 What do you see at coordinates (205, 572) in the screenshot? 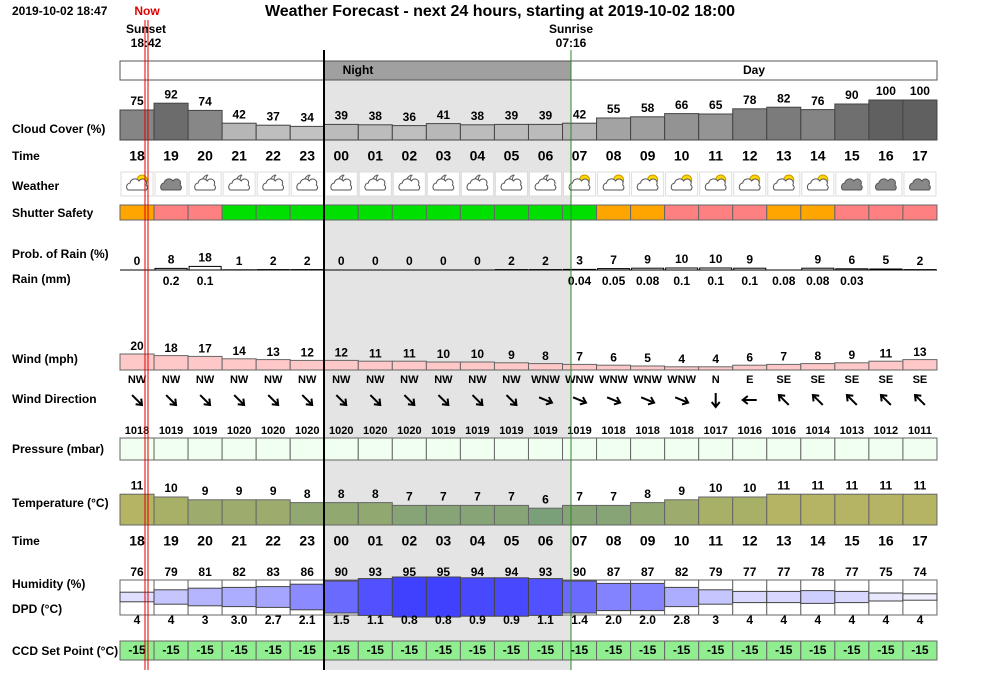
I see `humidity-value: 81` at bounding box center [205, 572].